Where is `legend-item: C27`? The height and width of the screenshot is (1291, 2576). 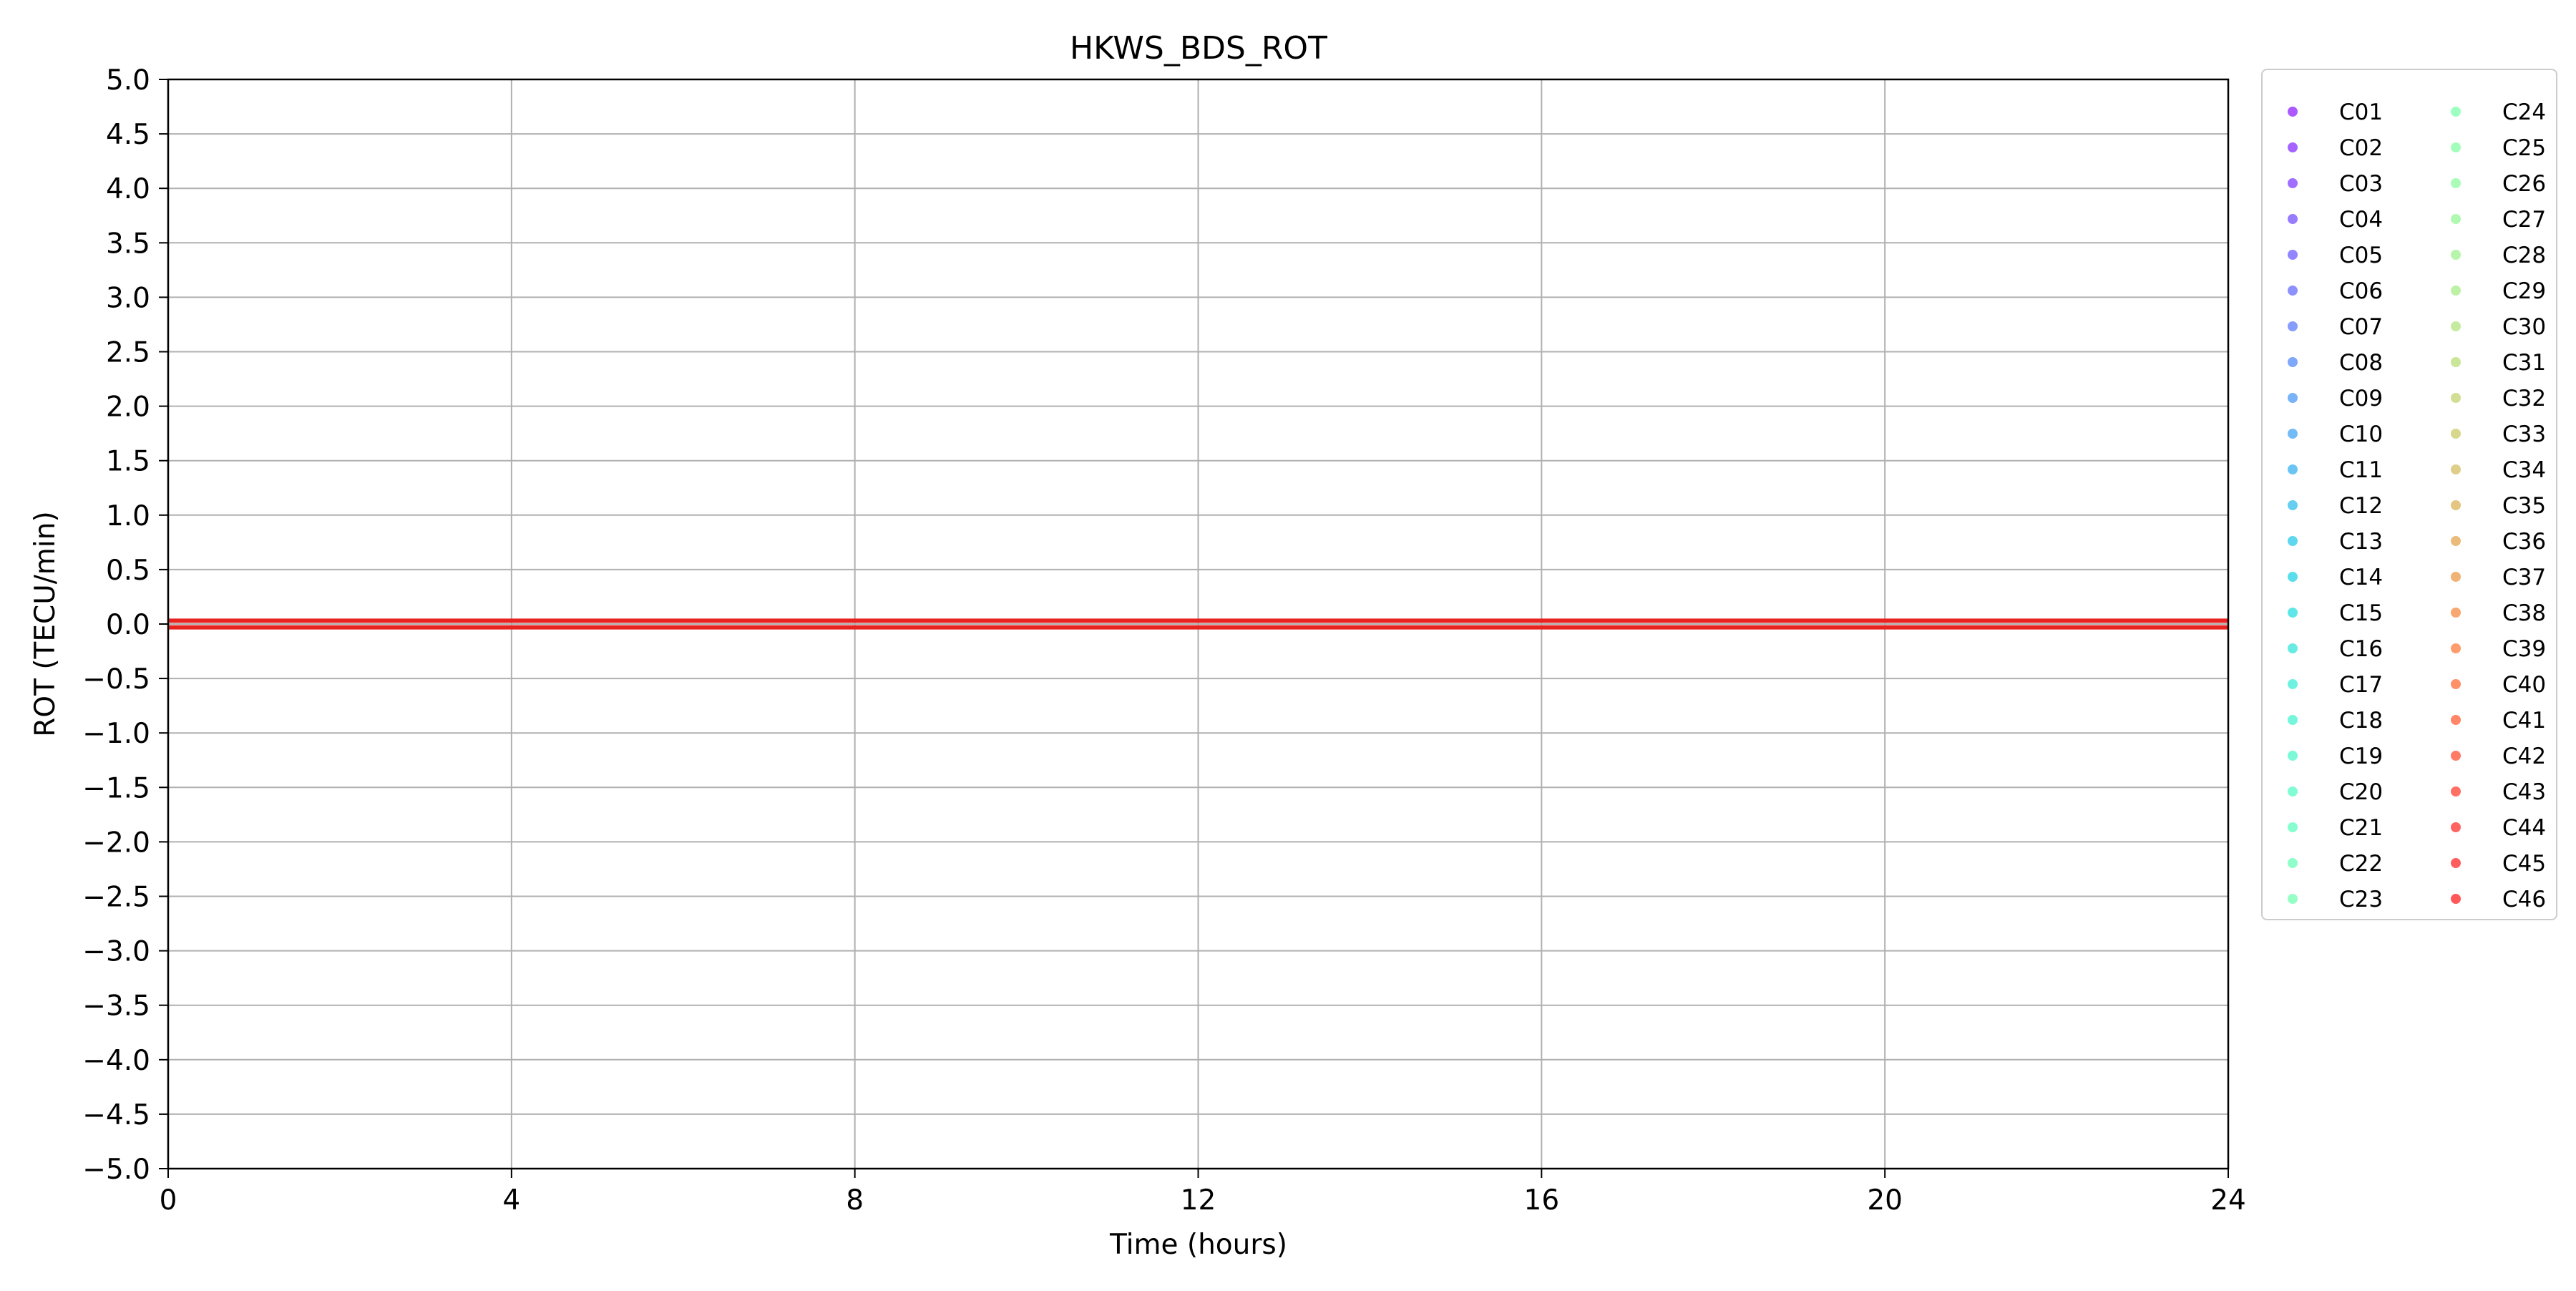 legend-item: C27 is located at coordinates (2498, 220).